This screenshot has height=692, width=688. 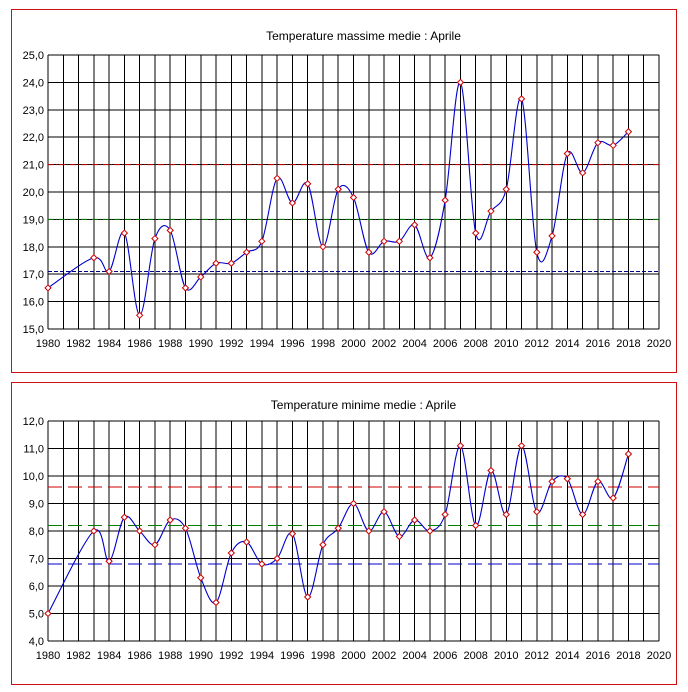 I want to click on x-tick-label: 1980, so click(x=48, y=344).